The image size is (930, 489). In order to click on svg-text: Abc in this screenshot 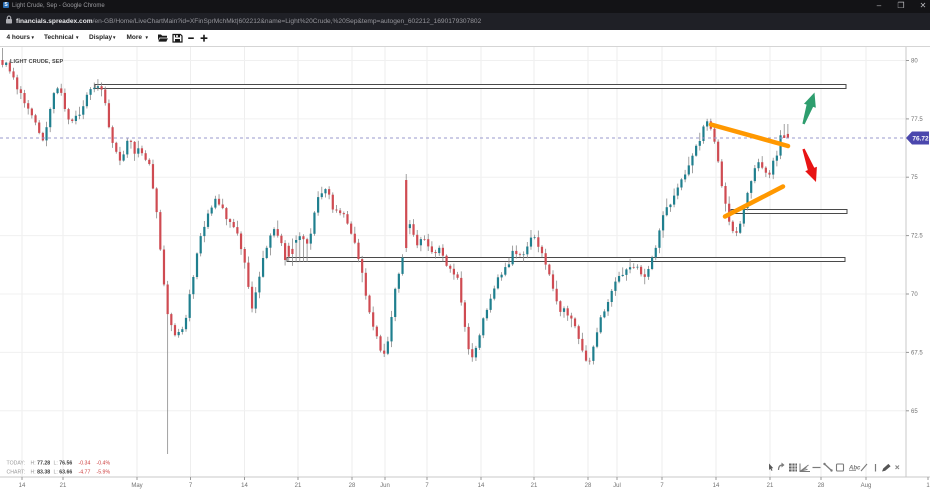, I will do `click(854, 469)`.